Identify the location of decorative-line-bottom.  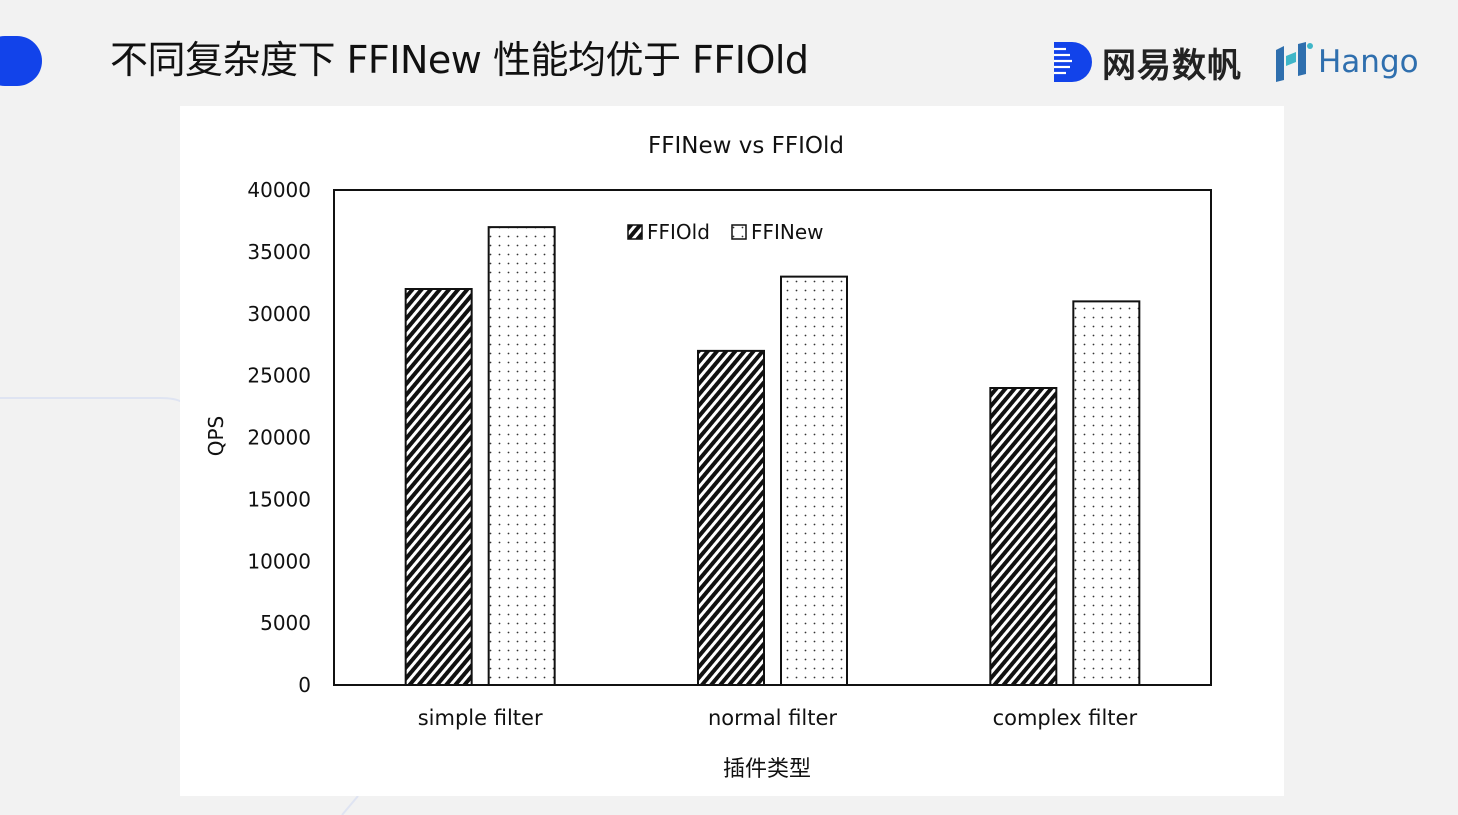
(350, 805).